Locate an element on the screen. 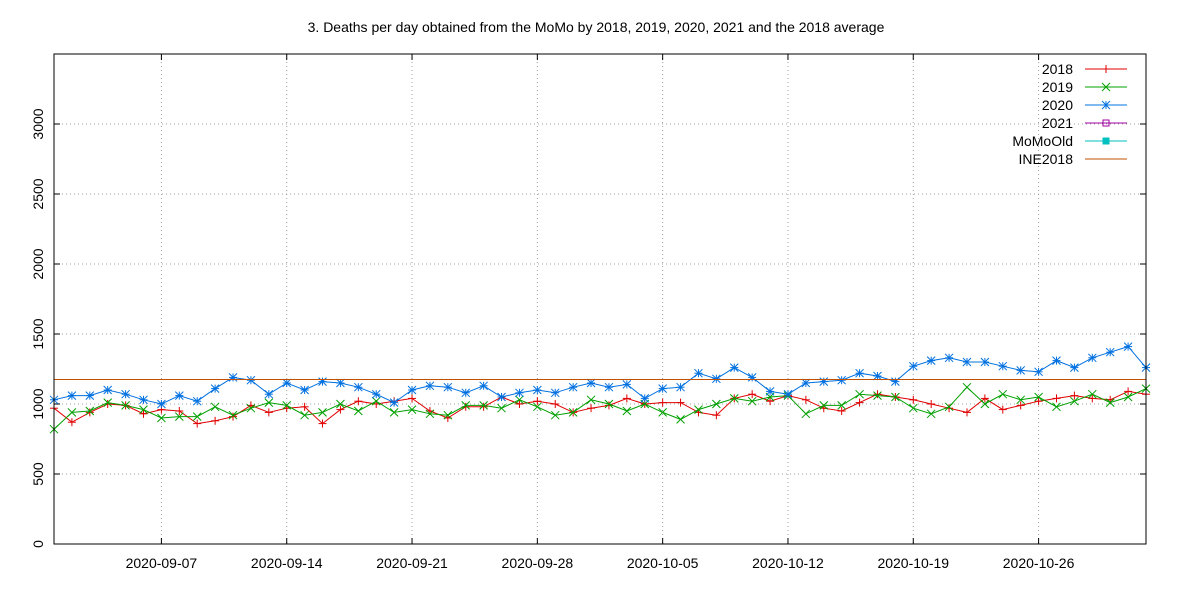  x-tick-label: 2020-10-26 is located at coordinates (1039, 563).